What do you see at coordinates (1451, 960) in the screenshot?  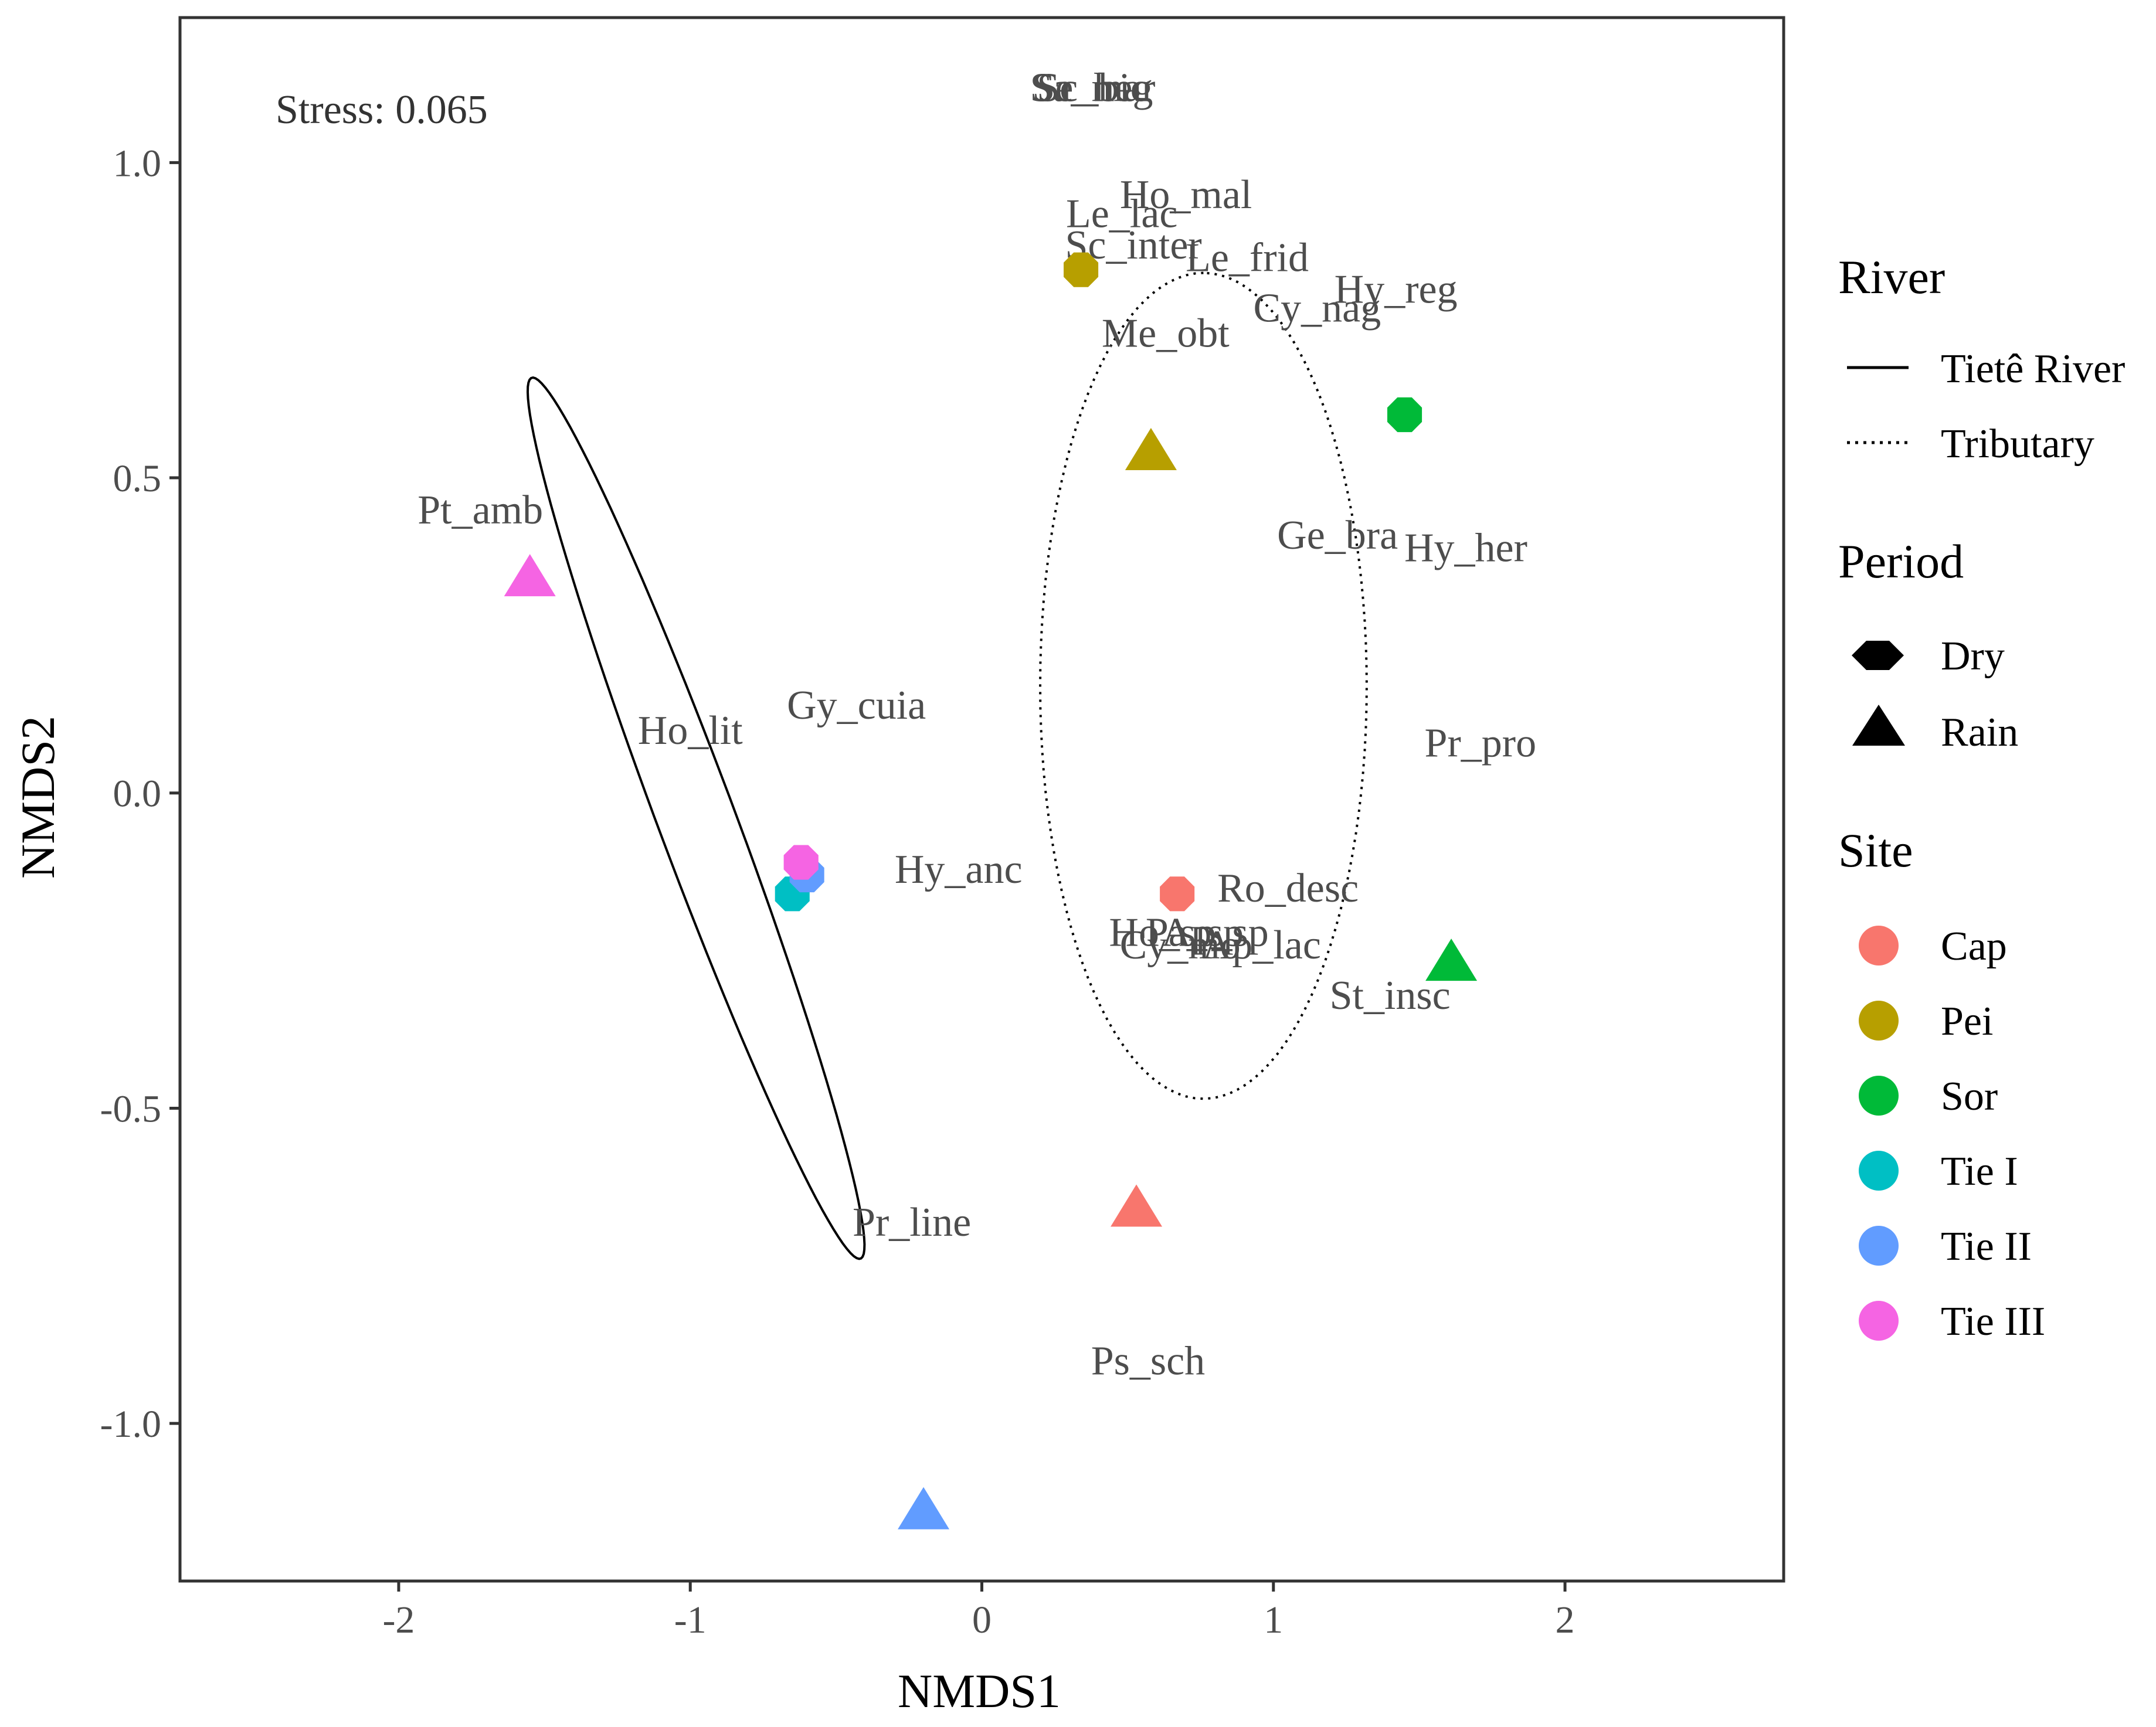 I see `point-rain-sor` at bounding box center [1451, 960].